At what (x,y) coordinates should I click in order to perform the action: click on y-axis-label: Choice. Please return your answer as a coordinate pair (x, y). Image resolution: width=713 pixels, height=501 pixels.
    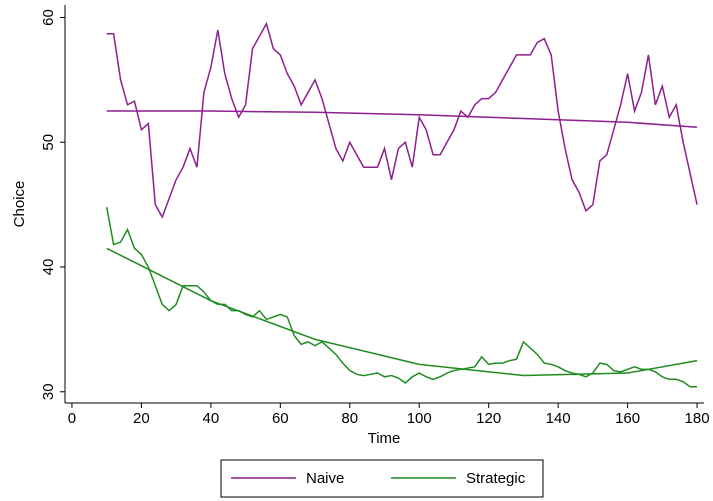
    Looking at the image, I should click on (19, 204).